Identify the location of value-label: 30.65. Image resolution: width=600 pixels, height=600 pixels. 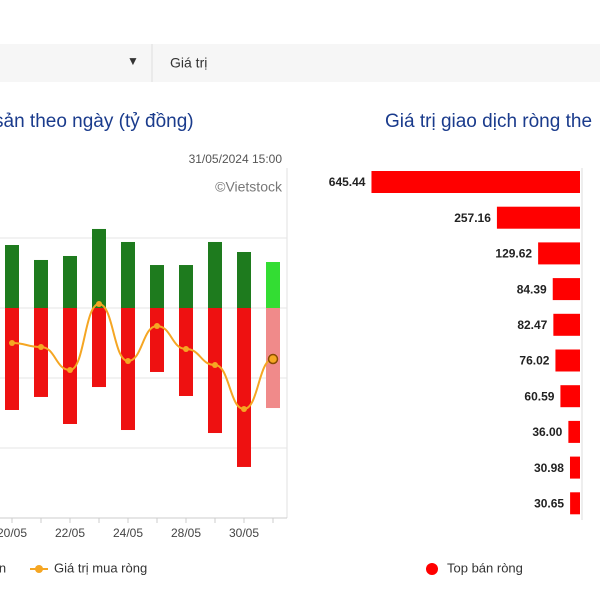
(549, 503).